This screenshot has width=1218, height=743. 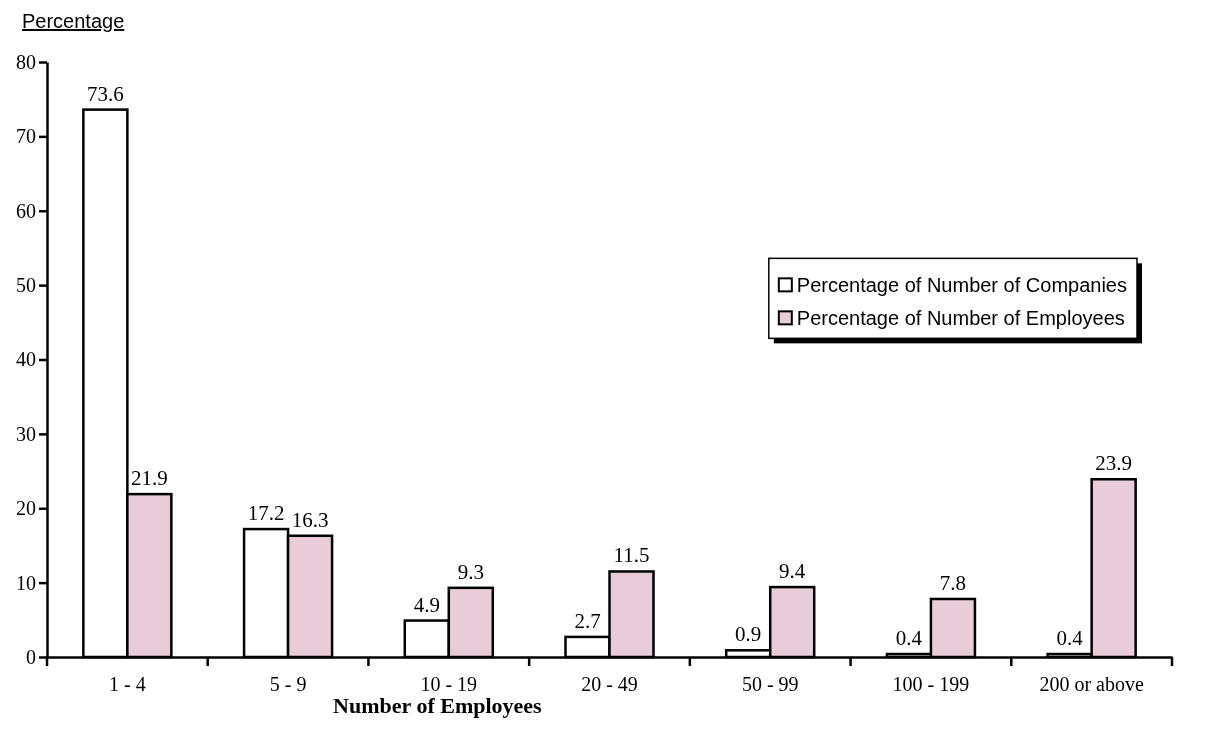 What do you see at coordinates (149, 478) in the screenshot?
I see `data-label: 21.9` at bounding box center [149, 478].